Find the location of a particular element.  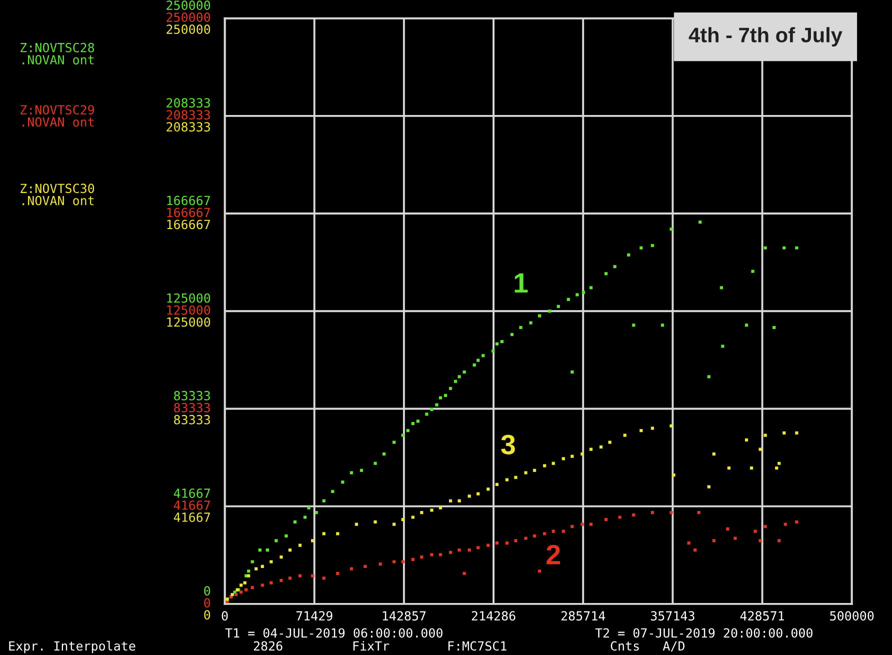

text: Expr. Interpolate is located at coordinates (72, 647).